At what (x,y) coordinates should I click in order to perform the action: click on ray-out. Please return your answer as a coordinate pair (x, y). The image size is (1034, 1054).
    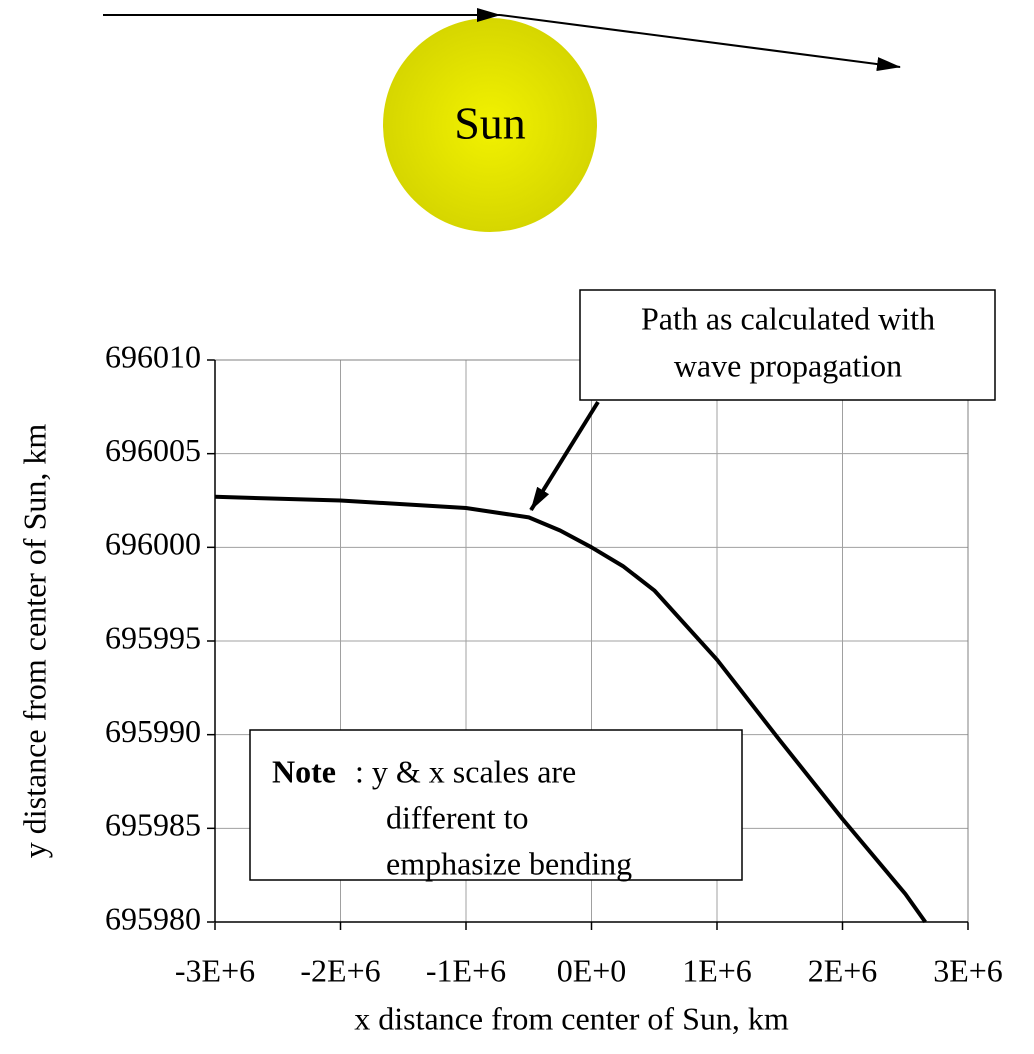
    Looking at the image, I should click on (700, 42).